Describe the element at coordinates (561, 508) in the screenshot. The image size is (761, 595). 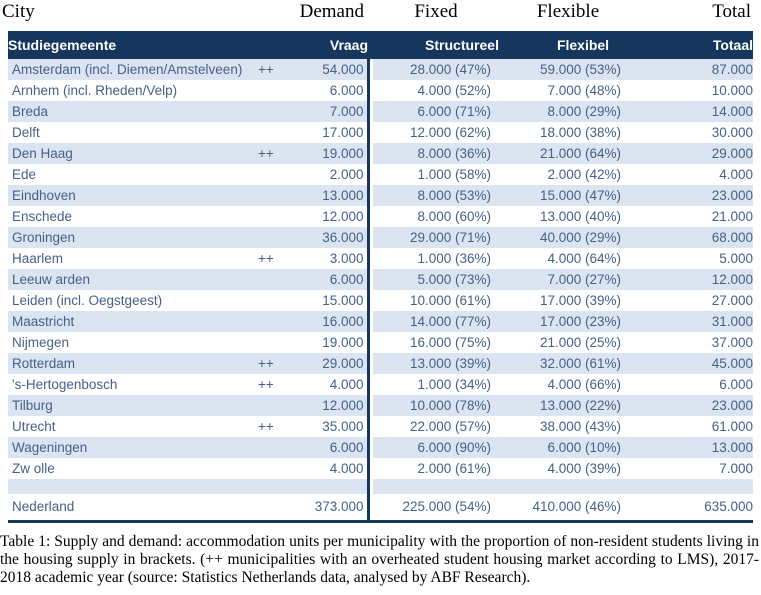
I see `total-flexible: 410.000 (46%)` at that location.